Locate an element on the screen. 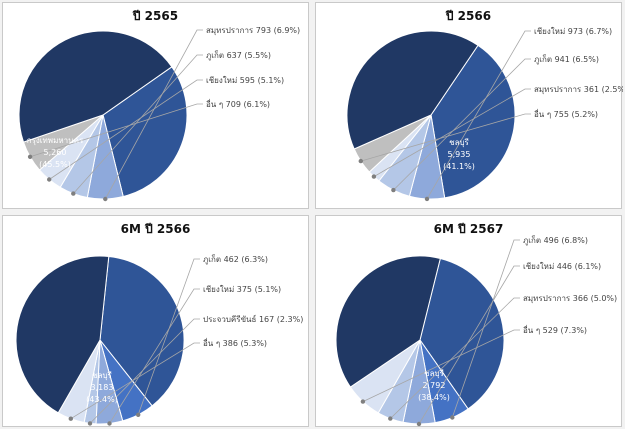  chart-title: 6M ปี 2567 is located at coordinates (468, 229).